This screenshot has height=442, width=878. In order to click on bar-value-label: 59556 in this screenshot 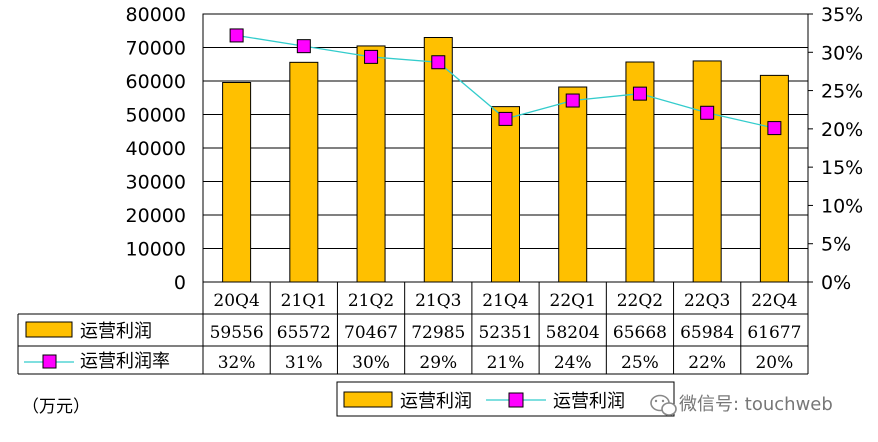, I will do `click(237, 333)`.